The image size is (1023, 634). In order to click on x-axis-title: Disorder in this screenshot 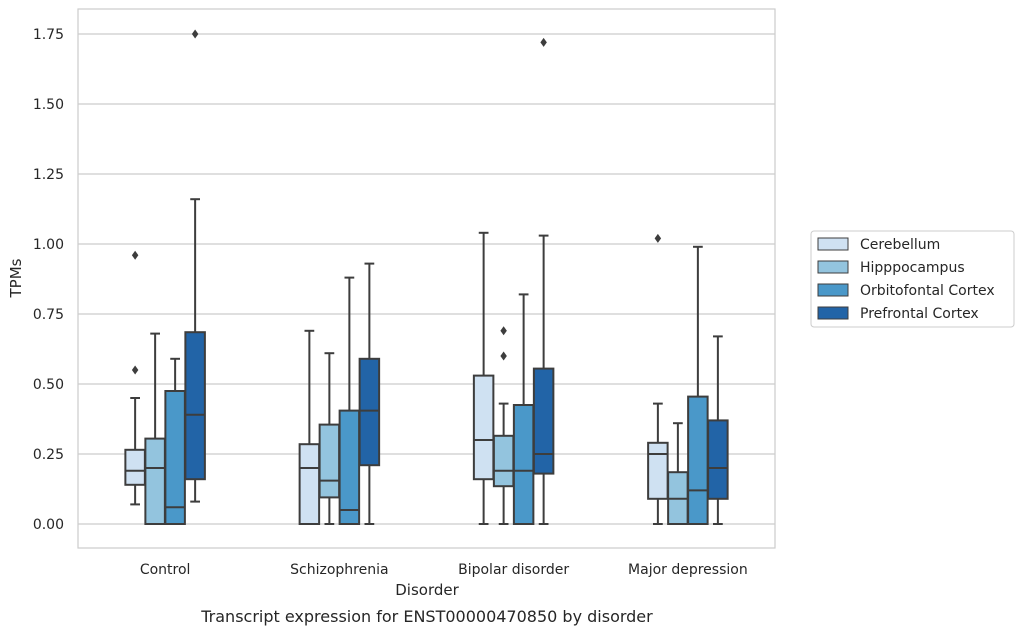, I will do `click(427, 590)`.